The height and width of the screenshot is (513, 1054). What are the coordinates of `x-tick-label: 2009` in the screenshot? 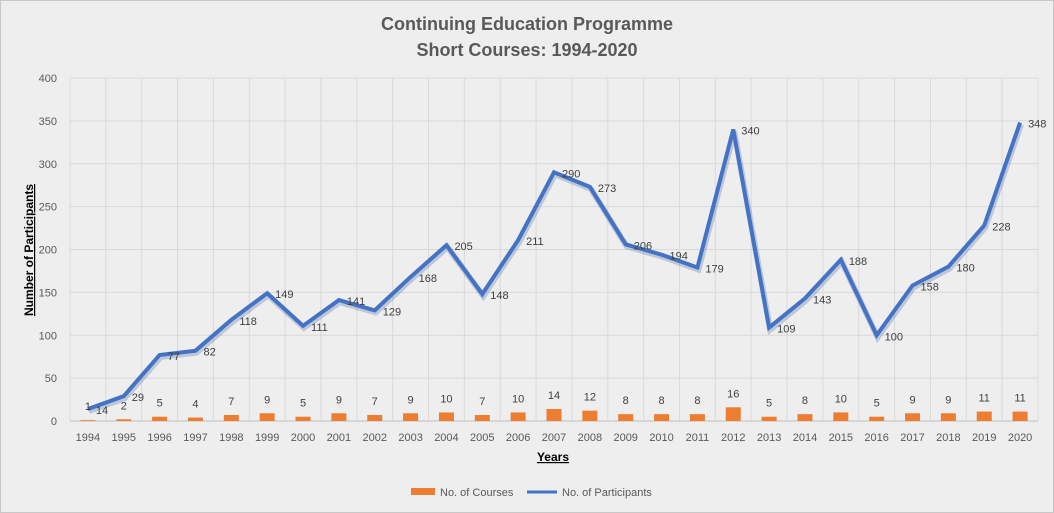 It's located at (625, 438).